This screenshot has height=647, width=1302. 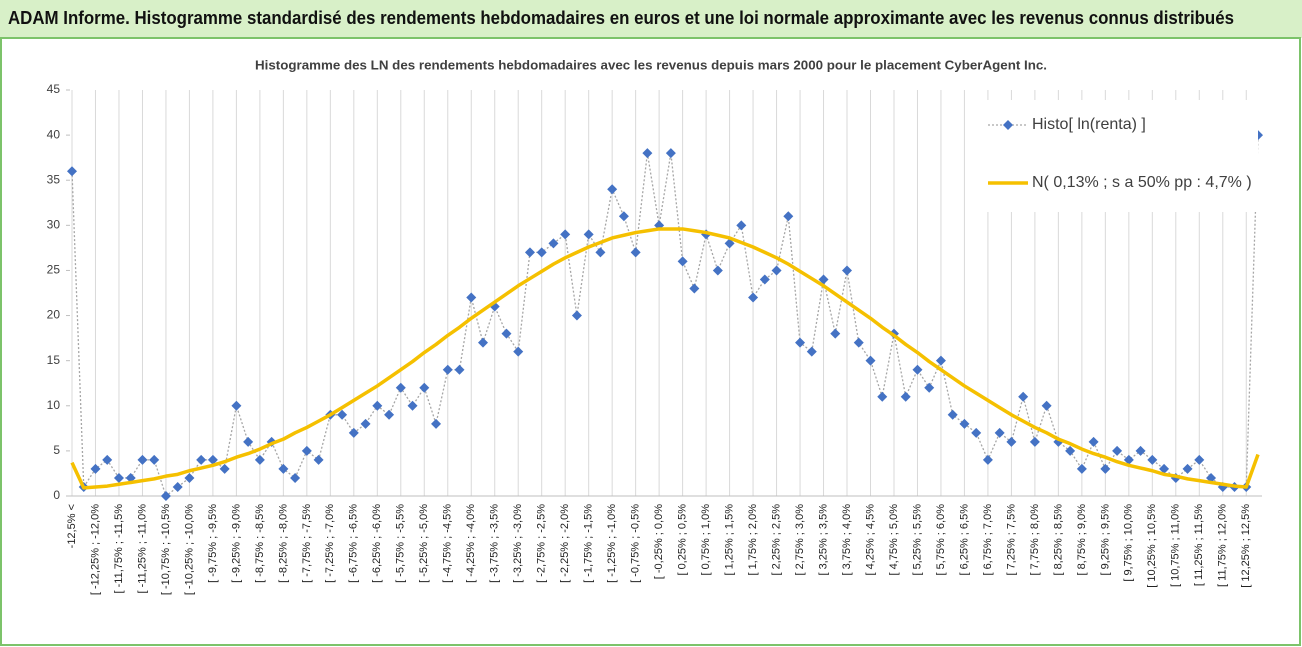 What do you see at coordinates (941, 540) in the screenshot?
I see `x-tick-label: [ 5,75% ; 6,0%` at bounding box center [941, 540].